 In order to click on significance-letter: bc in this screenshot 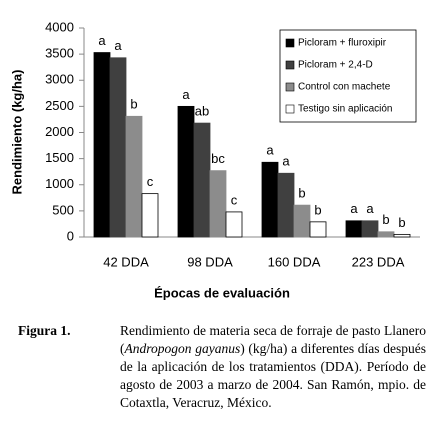, I will do `click(218, 158)`.